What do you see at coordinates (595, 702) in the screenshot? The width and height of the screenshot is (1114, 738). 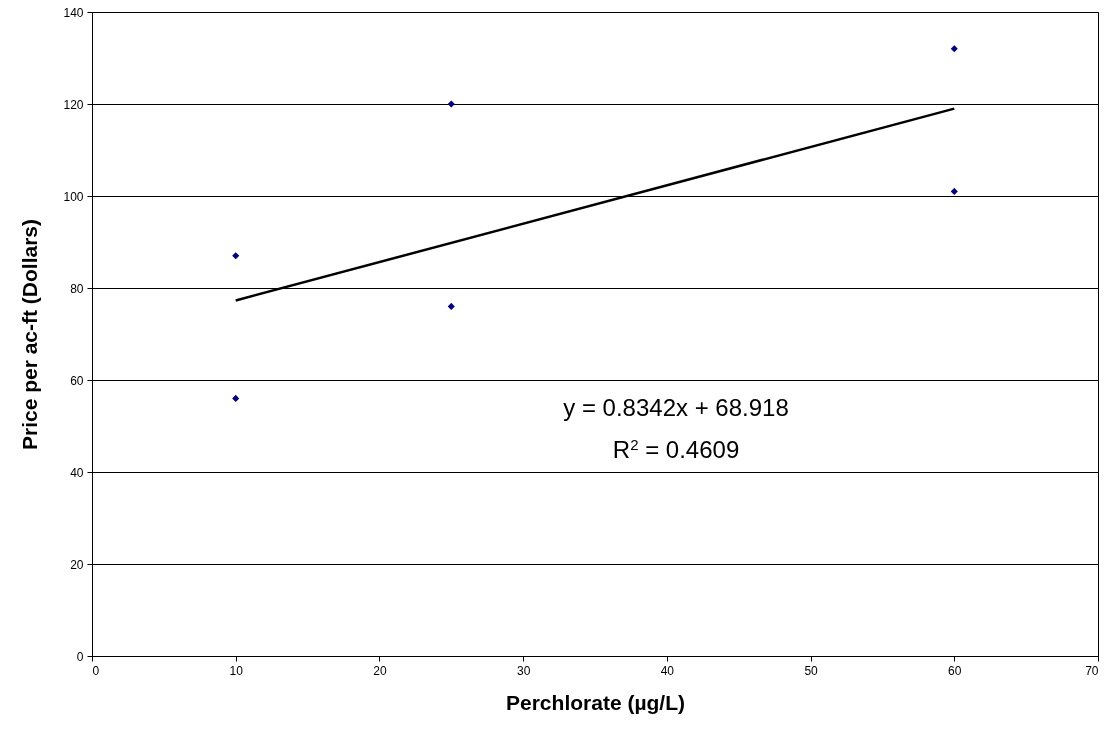 I see `x-axis-title: Perchlorate (µg/L)` at bounding box center [595, 702].